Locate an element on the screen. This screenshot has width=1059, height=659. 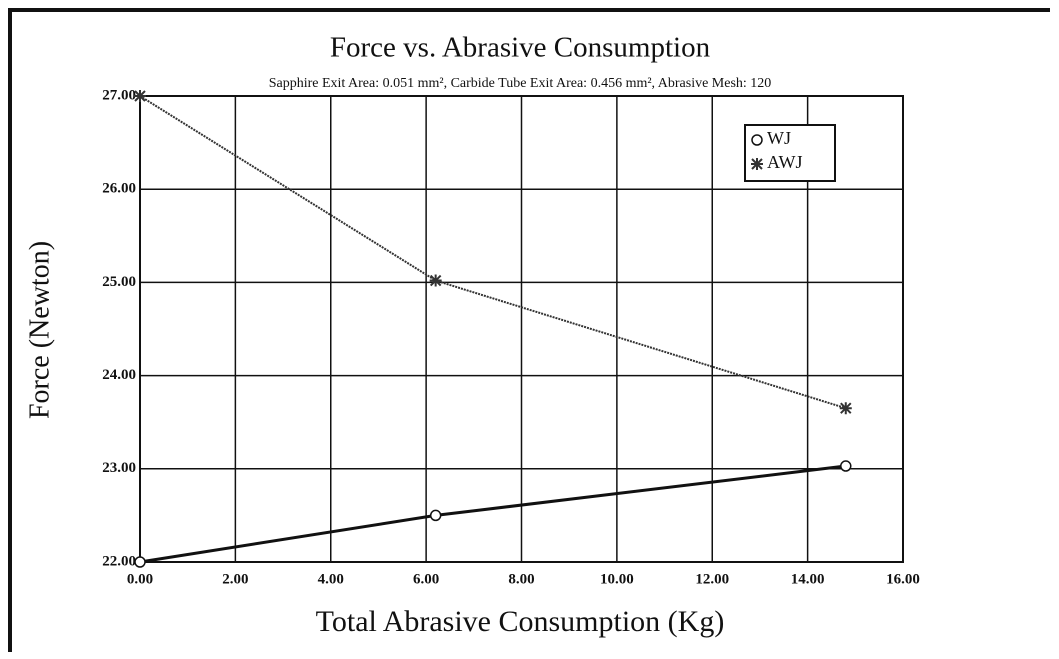
y-tick-label: 25.00 is located at coordinates (119, 282).